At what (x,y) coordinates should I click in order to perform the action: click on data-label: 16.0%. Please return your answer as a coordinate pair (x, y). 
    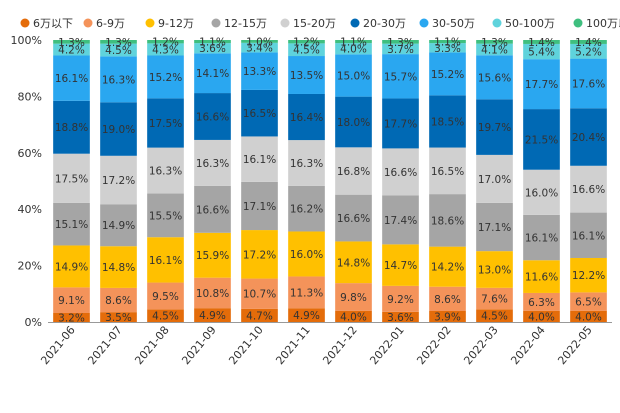
    Looking at the image, I should click on (541, 193).